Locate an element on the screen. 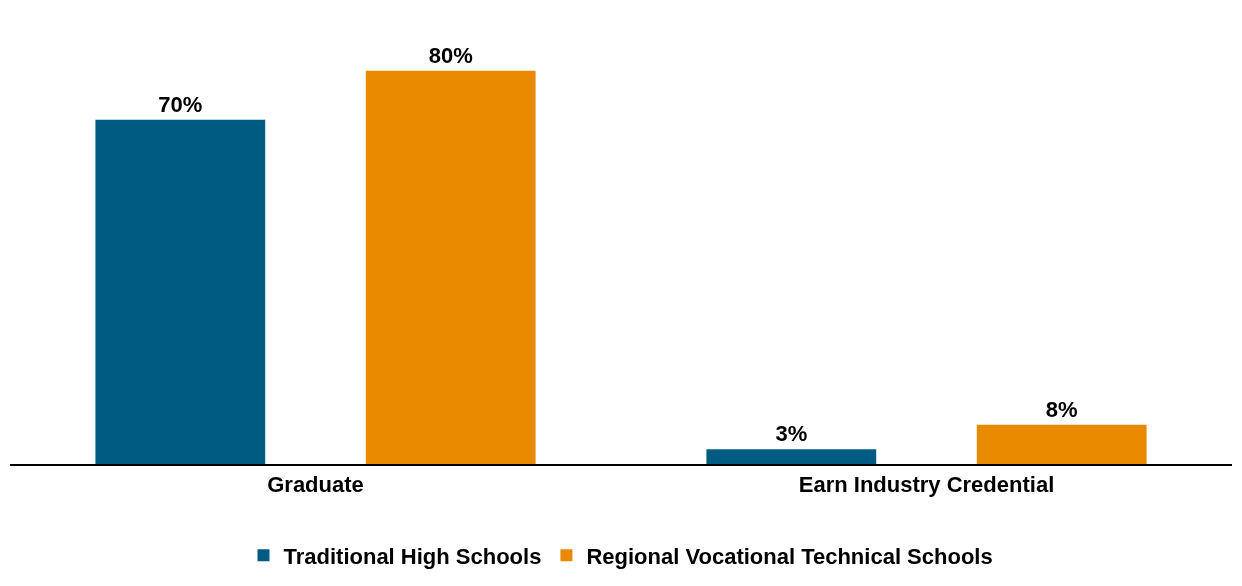 The image size is (1242, 586). x-tick-label: Earn Industry Credential is located at coordinates (926, 484).